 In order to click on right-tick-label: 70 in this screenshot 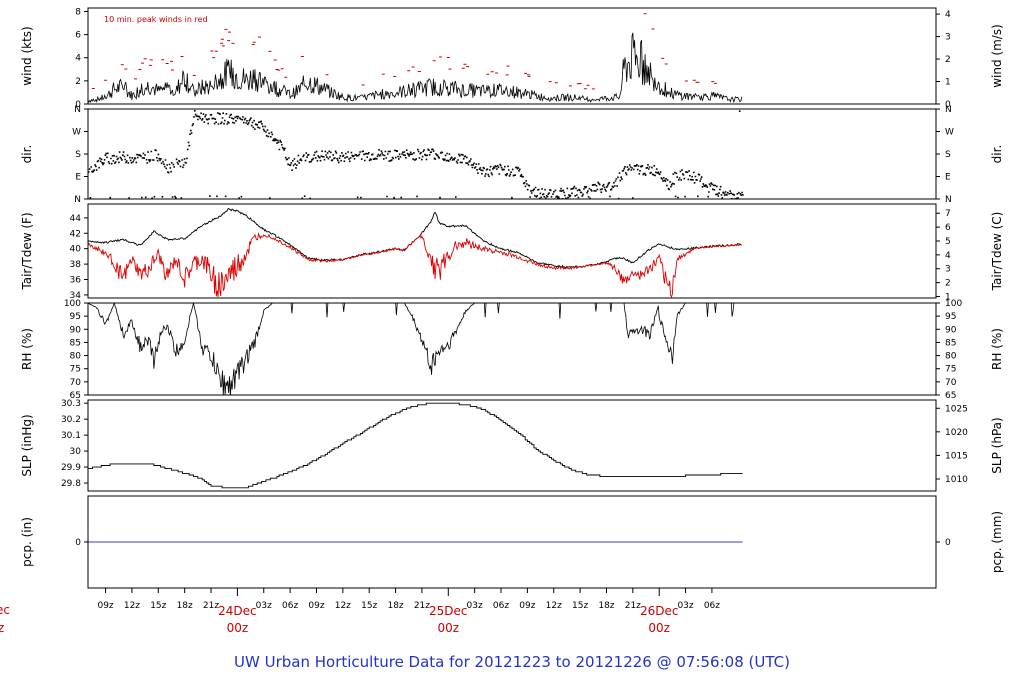, I will do `click(951, 383)`.